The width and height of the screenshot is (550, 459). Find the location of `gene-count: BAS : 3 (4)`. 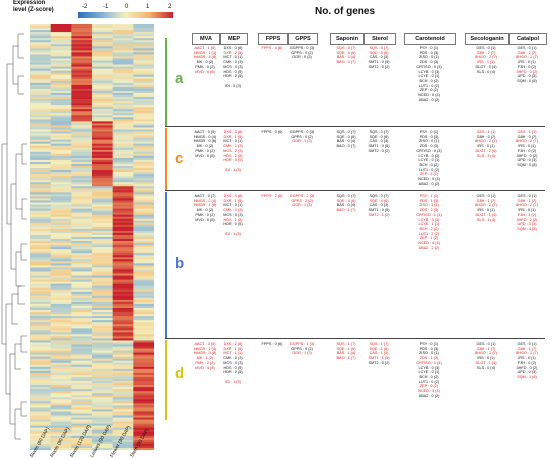

gene-count: BAS : 3 (4) is located at coordinates (346, 57).